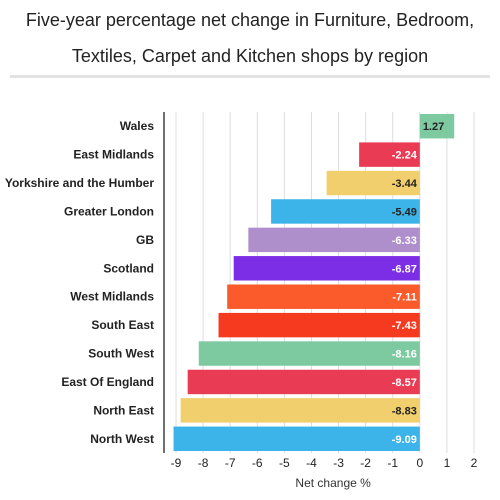 Image resolution: width=500 pixels, height=500 pixels. I want to click on category-label: West Midlands, so click(112, 297).